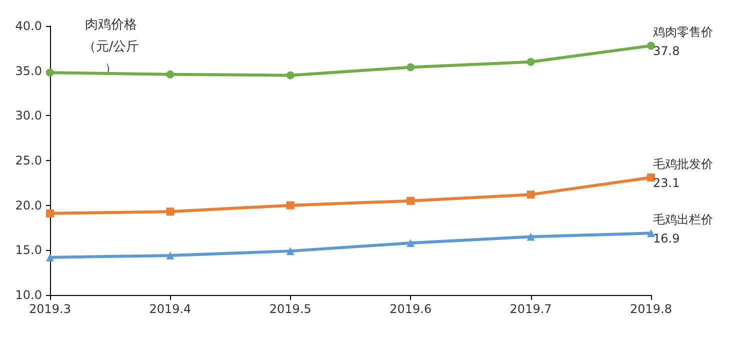 This screenshot has height=338, width=751. I want to click on x-tick-label: 2019.8, so click(651, 309).